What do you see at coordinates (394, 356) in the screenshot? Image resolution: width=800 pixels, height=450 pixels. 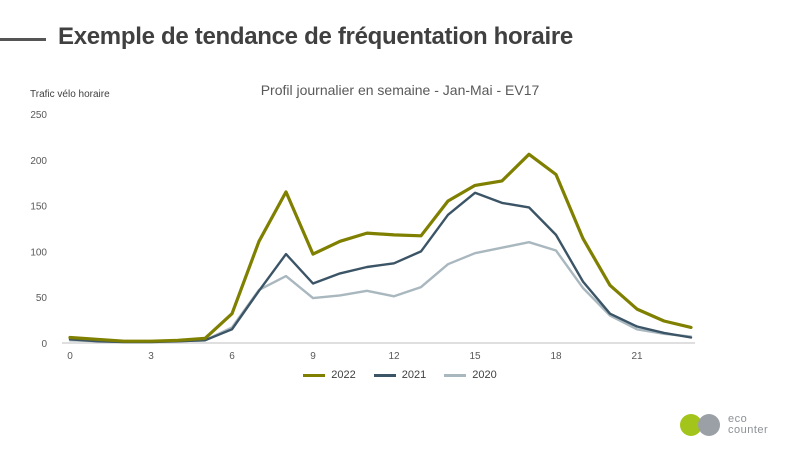 I see `x-tick-label: 12` at bounding box center [394, 356].